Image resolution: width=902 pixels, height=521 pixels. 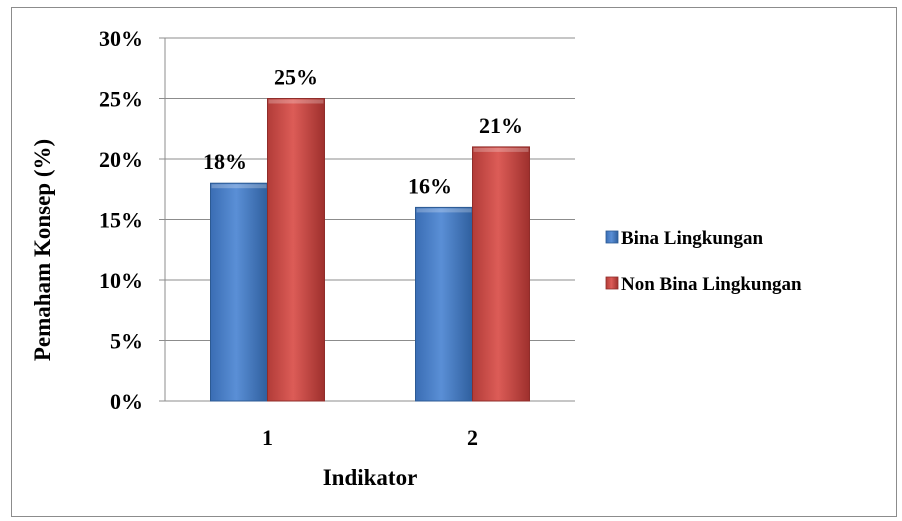 I want to click on data-label: 18%, so click(x=225, y=161).